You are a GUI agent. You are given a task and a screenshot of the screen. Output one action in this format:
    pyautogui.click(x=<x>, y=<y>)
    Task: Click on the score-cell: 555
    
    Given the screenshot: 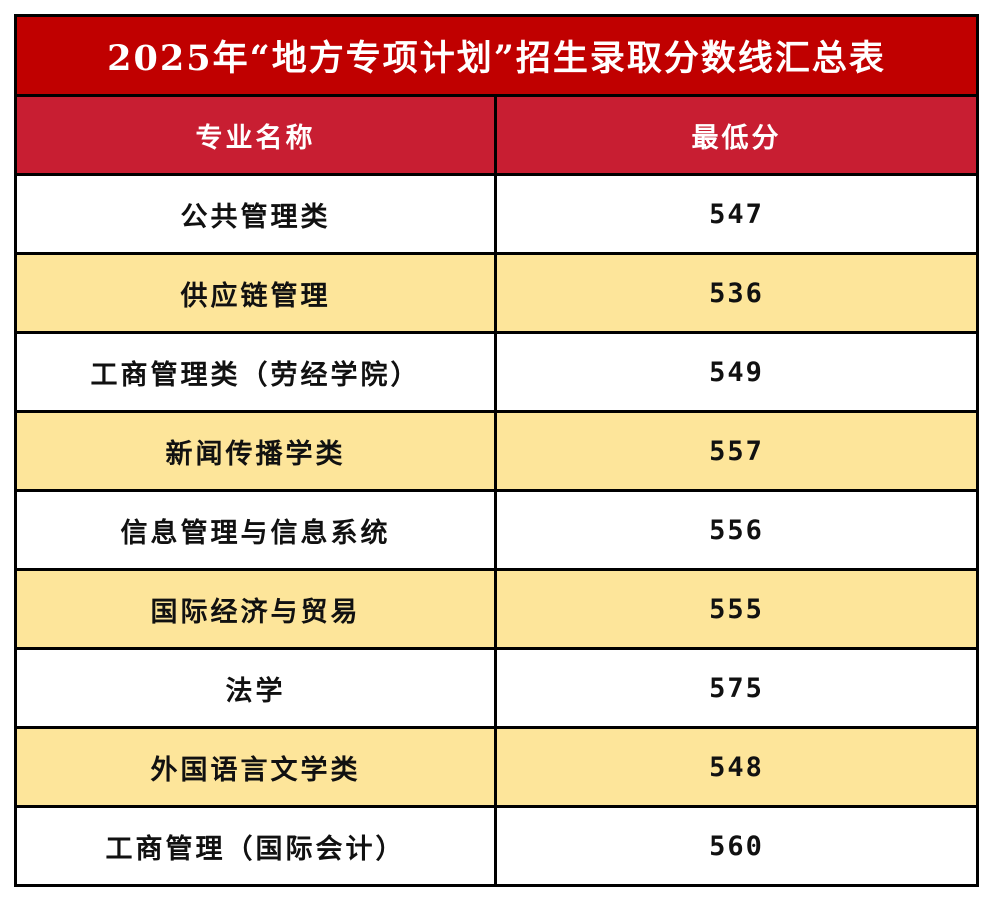 What is the action you would take?
    pyautogui.click(x=736, y=609)
    